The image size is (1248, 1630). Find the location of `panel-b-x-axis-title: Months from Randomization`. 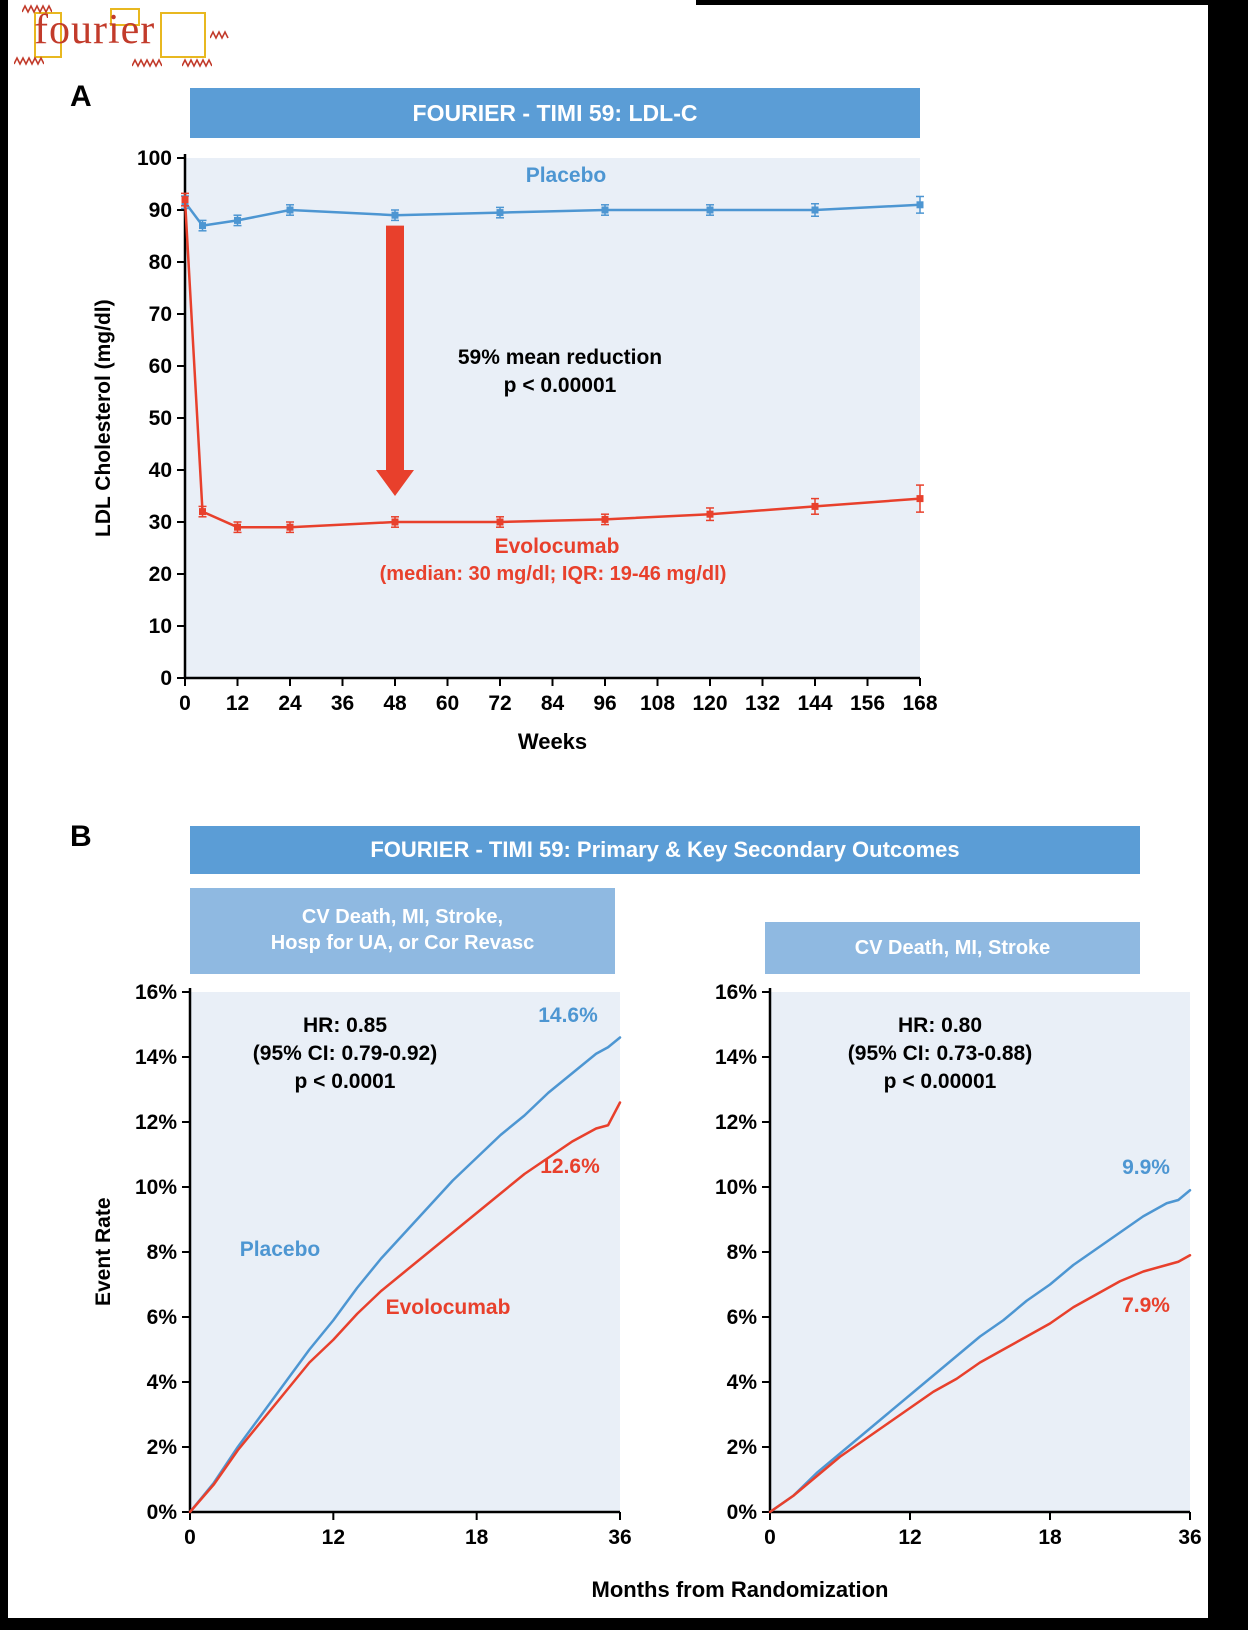

panel-b-x-axis-title: Months from Randomization is located at coordinates (740, 1589).